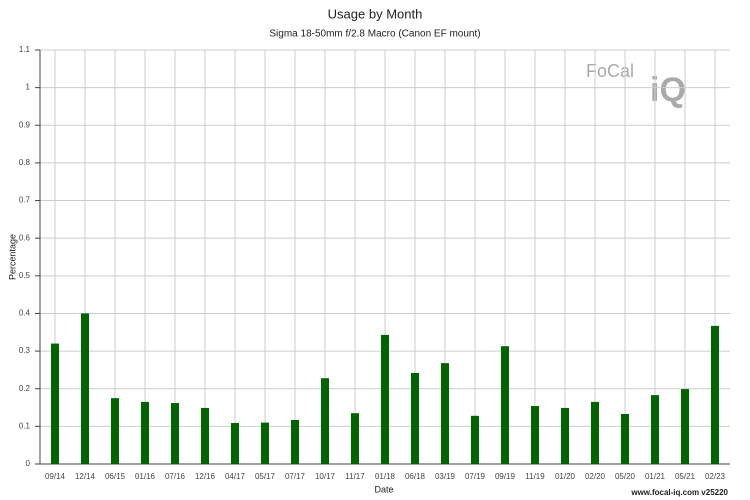  What do you see at coordinates (265, 476) in the screenshot?
I see `x-tick-label: 05/17` at bounding box center [265, 476].